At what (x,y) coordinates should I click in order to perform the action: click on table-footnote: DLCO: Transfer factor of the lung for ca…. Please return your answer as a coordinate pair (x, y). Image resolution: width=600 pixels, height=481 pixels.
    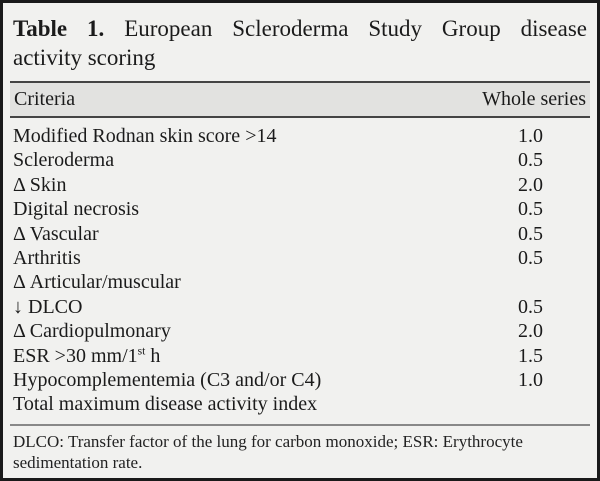
    Looking at the image, I should click on (268, 451).